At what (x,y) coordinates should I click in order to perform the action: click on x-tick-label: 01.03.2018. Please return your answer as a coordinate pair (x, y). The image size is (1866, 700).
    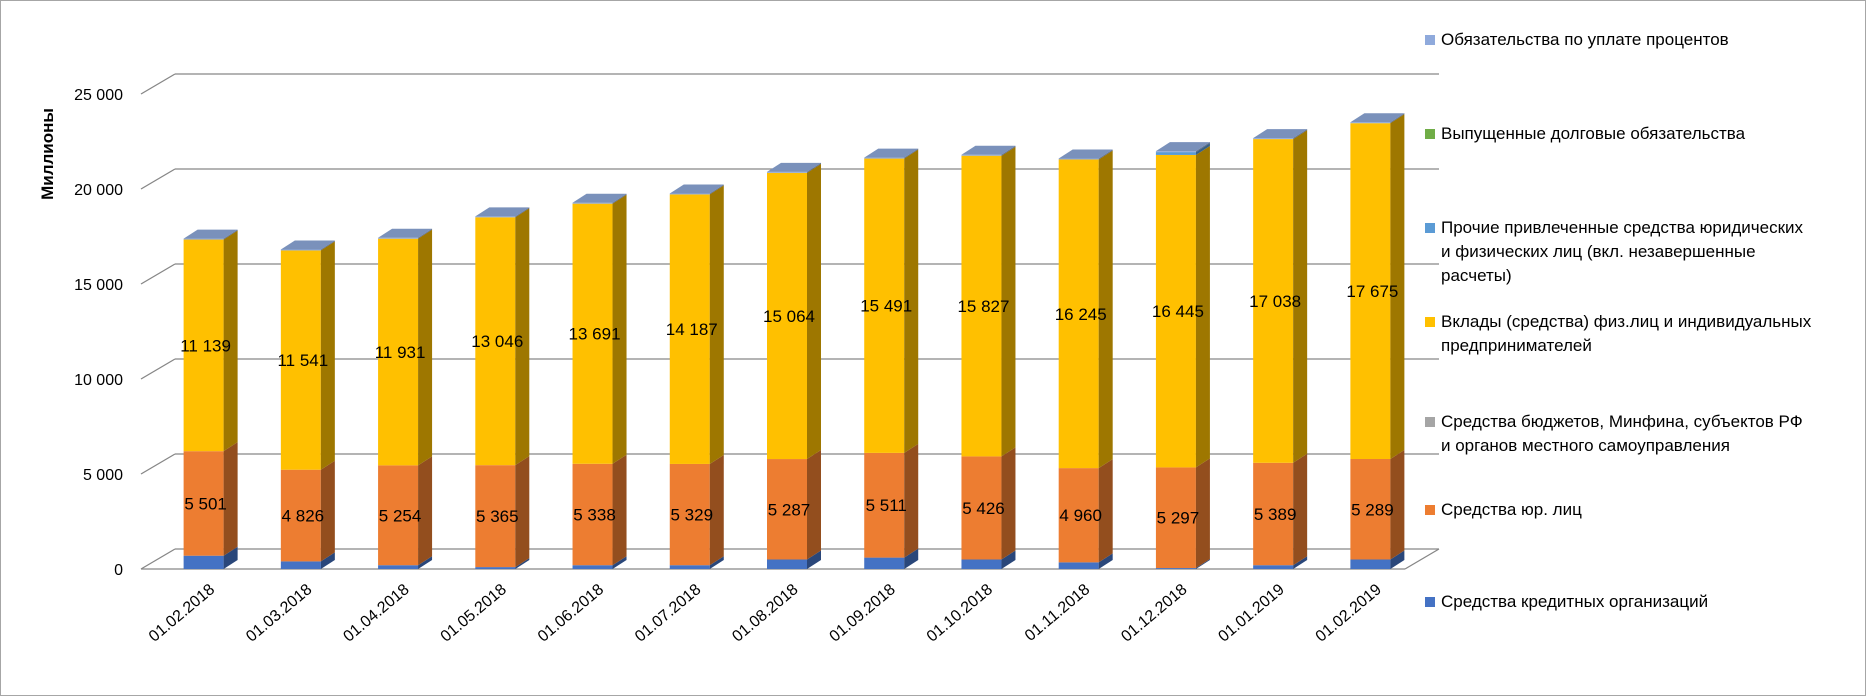
    Looking at the image, I should click on (279, 613).